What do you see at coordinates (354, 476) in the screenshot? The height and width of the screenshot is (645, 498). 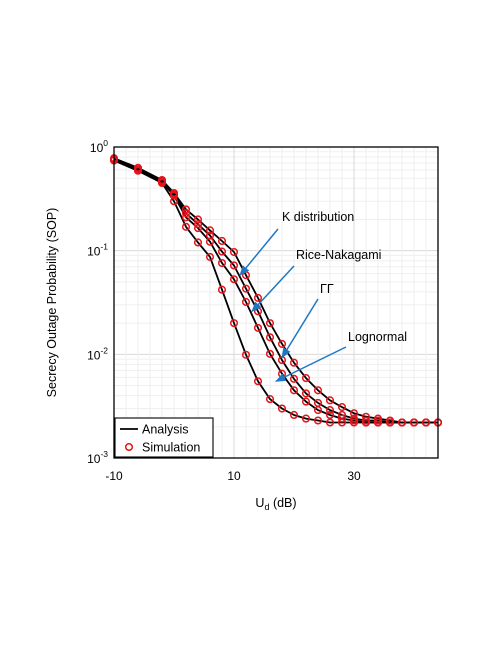 I see `x-tick-label: 30` at bounding box center [354, 476].